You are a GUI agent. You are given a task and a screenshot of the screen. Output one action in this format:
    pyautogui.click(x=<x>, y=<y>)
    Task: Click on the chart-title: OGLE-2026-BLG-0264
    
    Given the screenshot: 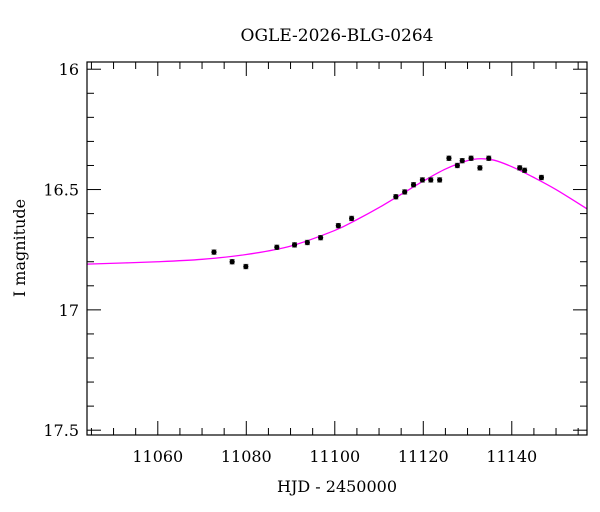 What is the action you would take?
    pyautogui.click(x=337, y=36)
    